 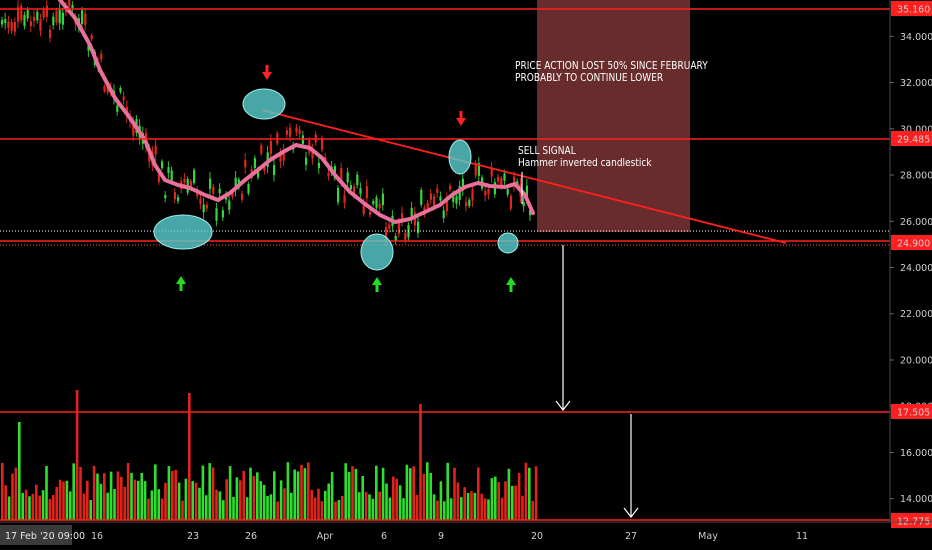 What do you see at coordinates (547, 151) in the screenshot?
I see `sell-signal-title: SELL SIGNAL` at bounding box center [547, 151].